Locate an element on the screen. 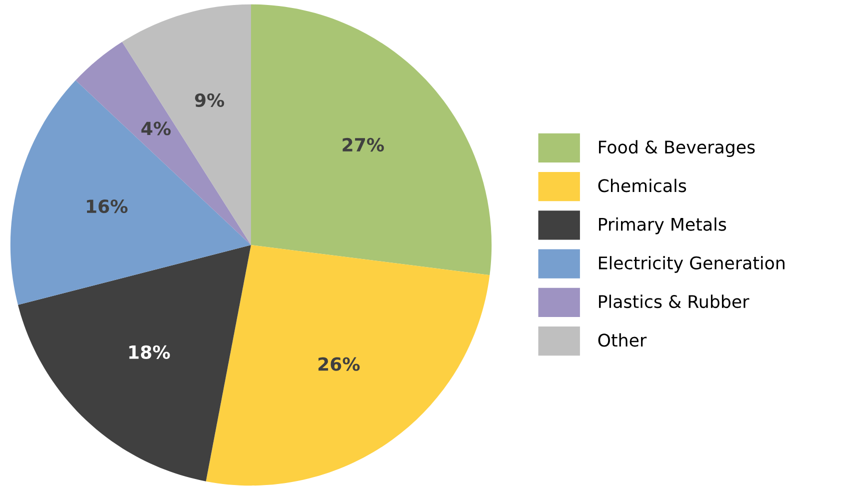 Image resolution: width=843 pixels, height=489 pixels. data-label: 4% is located at coordinates (156, 129).